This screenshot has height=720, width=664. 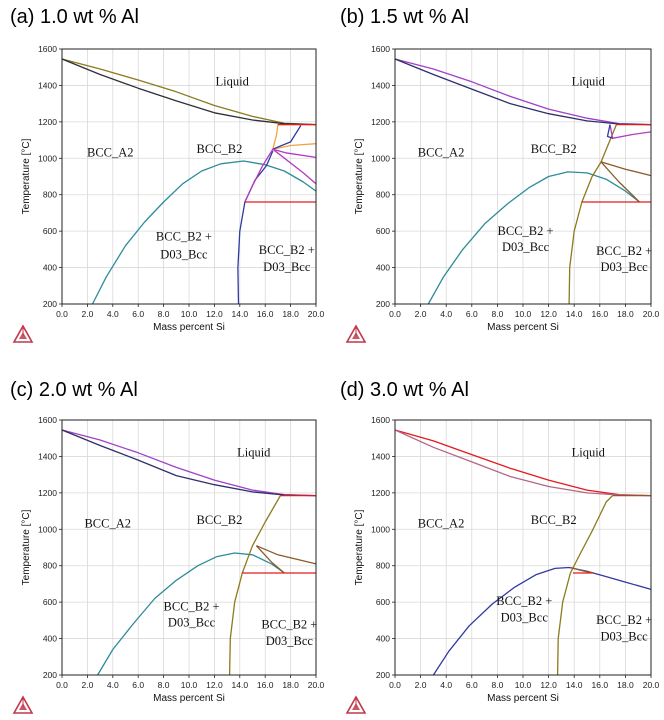 What do you see at coordinates (404, 390) in the screenshot?
I see `panel-title-d: (d) 3.0 wt % Al` at bounding box center [404, 390].